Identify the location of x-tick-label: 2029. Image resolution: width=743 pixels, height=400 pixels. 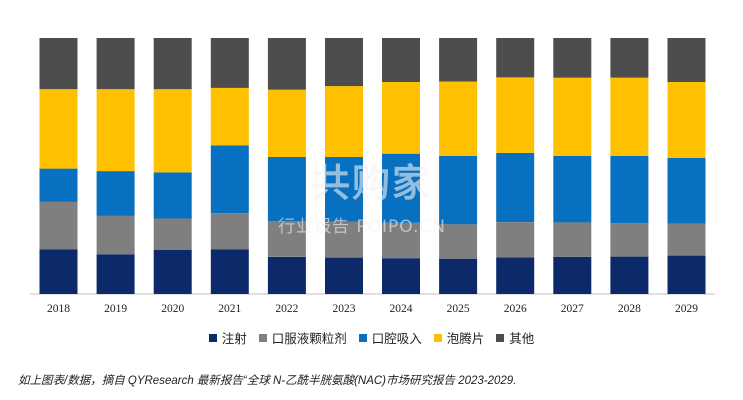
(686, 309).